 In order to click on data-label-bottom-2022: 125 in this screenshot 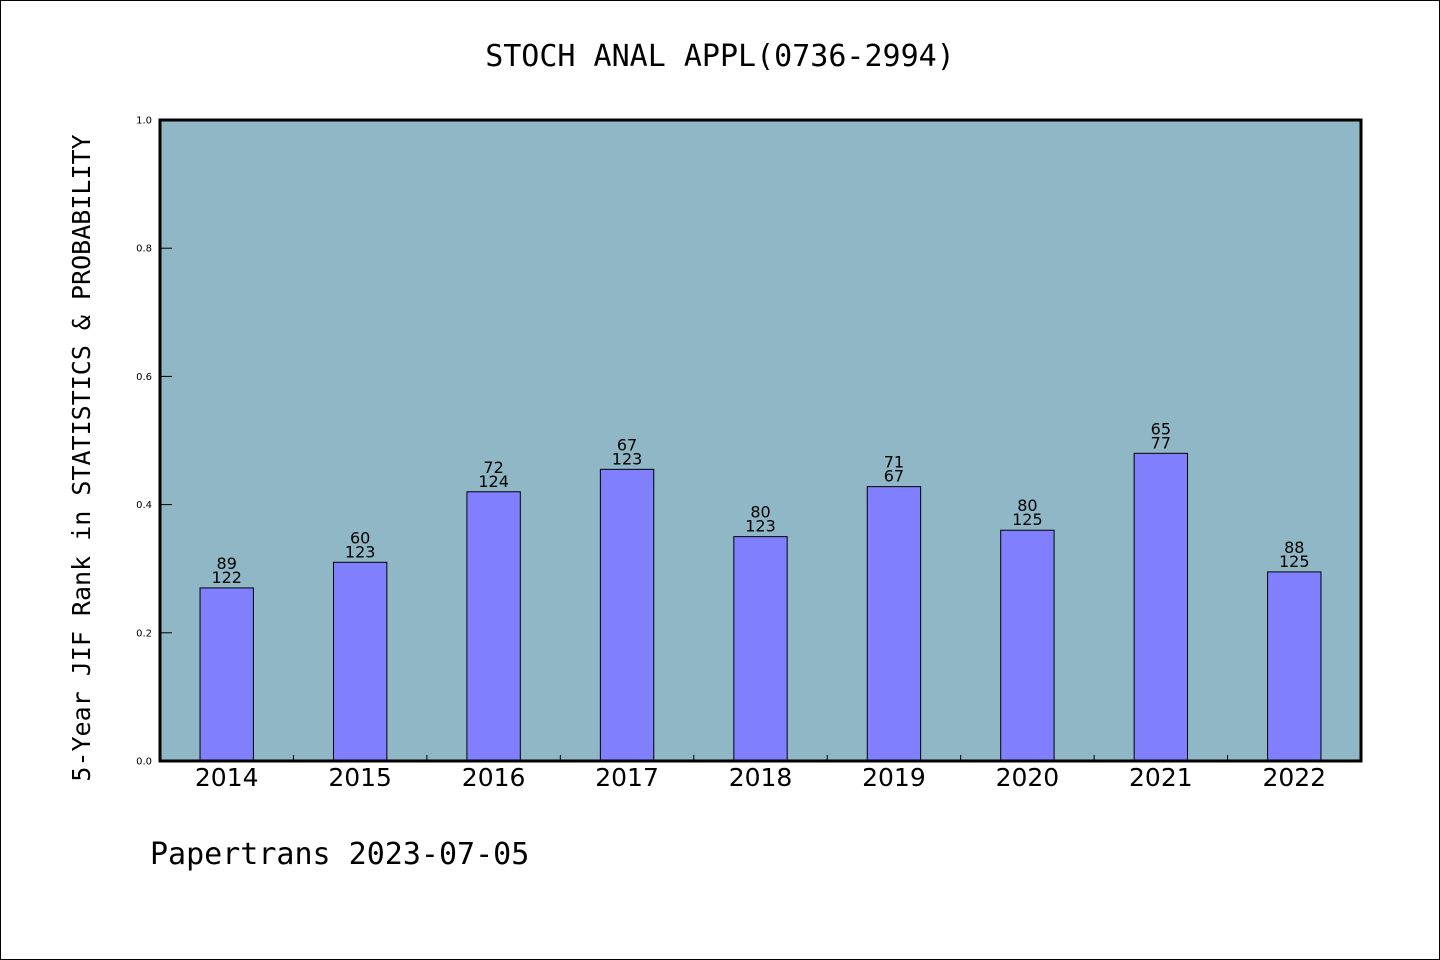, I will do `click(1294, 561)`.